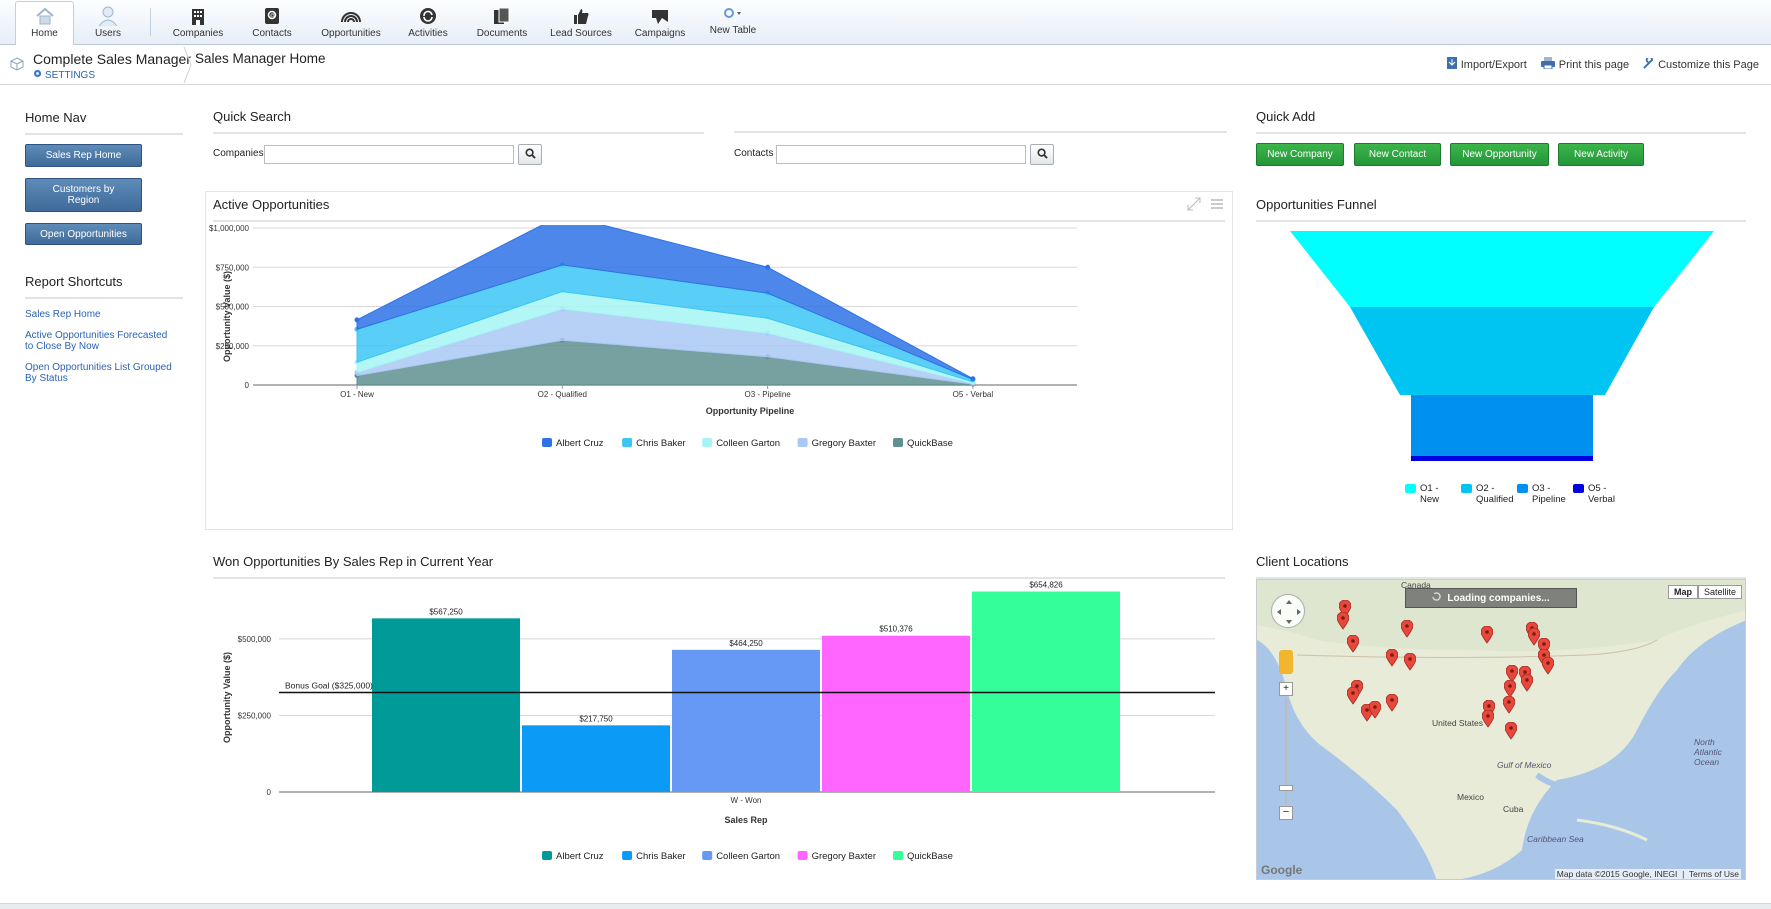 The width and height of the screenshot is (1771, 909). What do you see at coordinates (596, 758) in the screenshot?
I see `bar-chris-baker` at bounding box center [596, 758].